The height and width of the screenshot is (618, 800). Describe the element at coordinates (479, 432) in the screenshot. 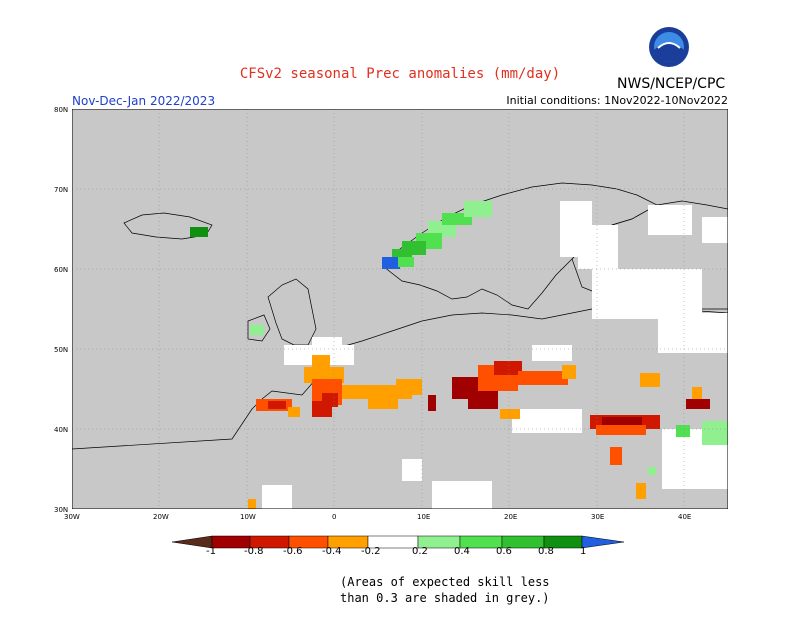

I see `dry-anomalies` at that location.